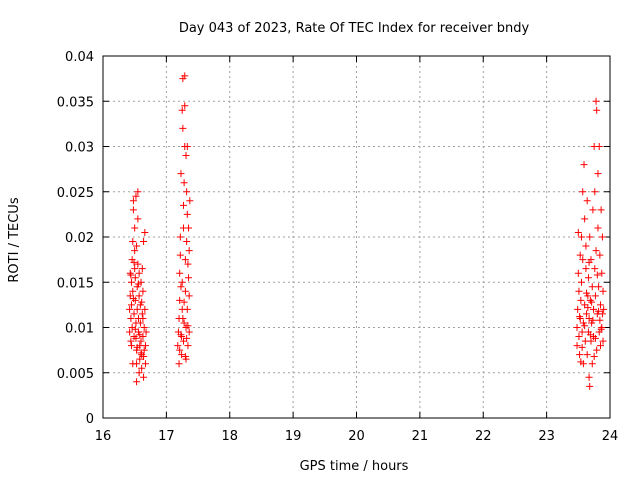 The width and height of the screenshot is (640, 480). I want to click on x-tick-label: 20, so click(356, 436).